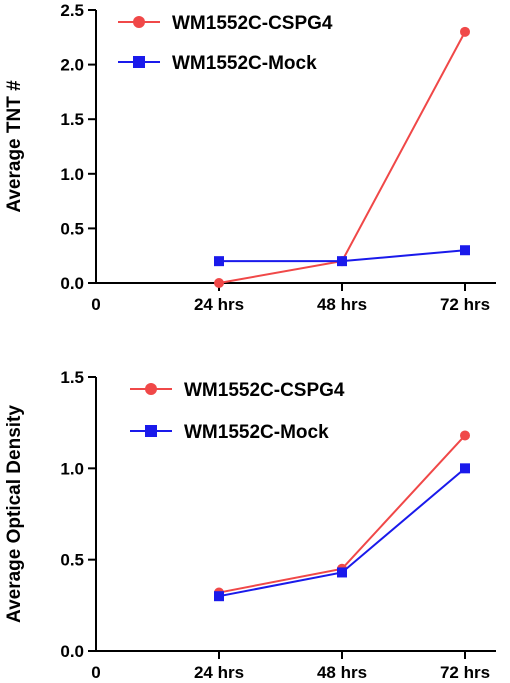  I want to click on y-axis-title: Average TNT #, so click(14, 146).